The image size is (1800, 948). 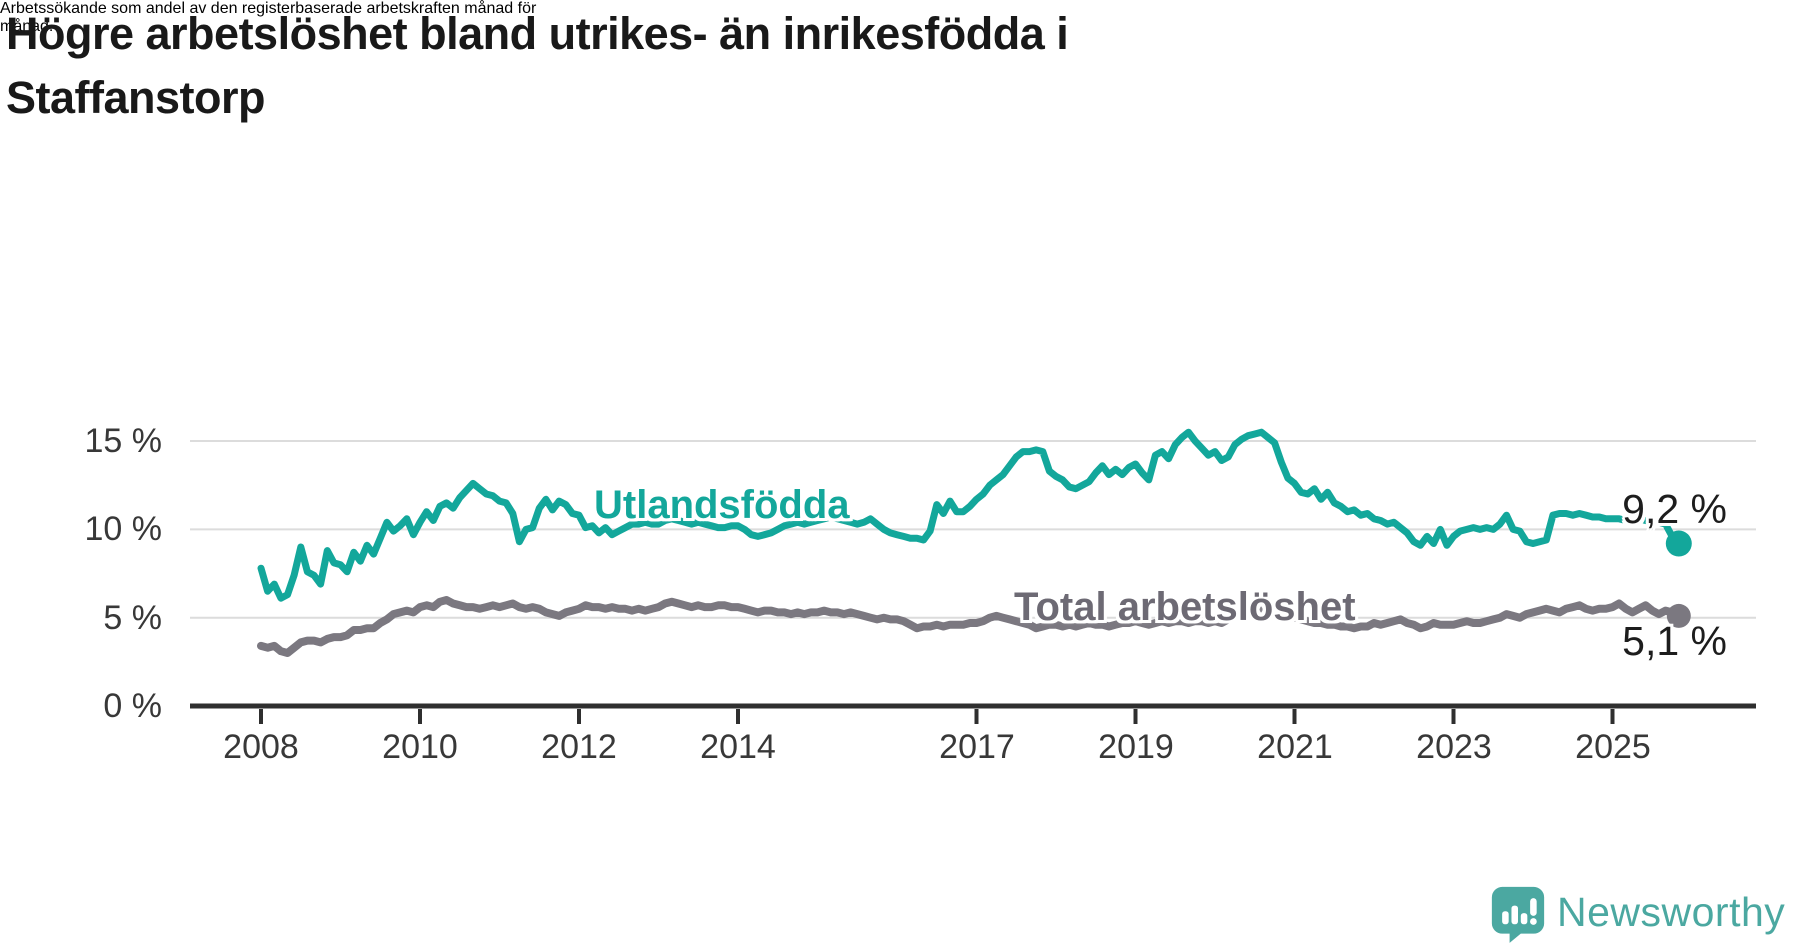 What do you see at coordinates (123, 529) in the screenshot?
I see `y-tick-label-10: 10 %` at bounding box center [123, 529].